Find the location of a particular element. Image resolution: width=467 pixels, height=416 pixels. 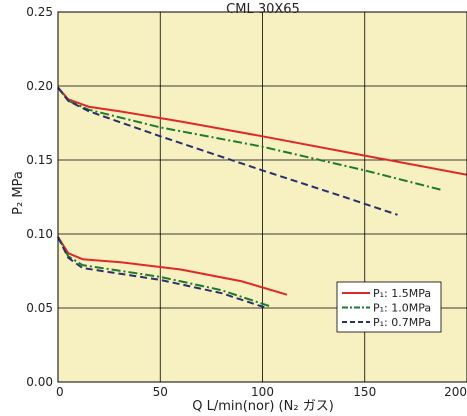

y-tick-label: 0.10 is located at coordinates (39, 234).